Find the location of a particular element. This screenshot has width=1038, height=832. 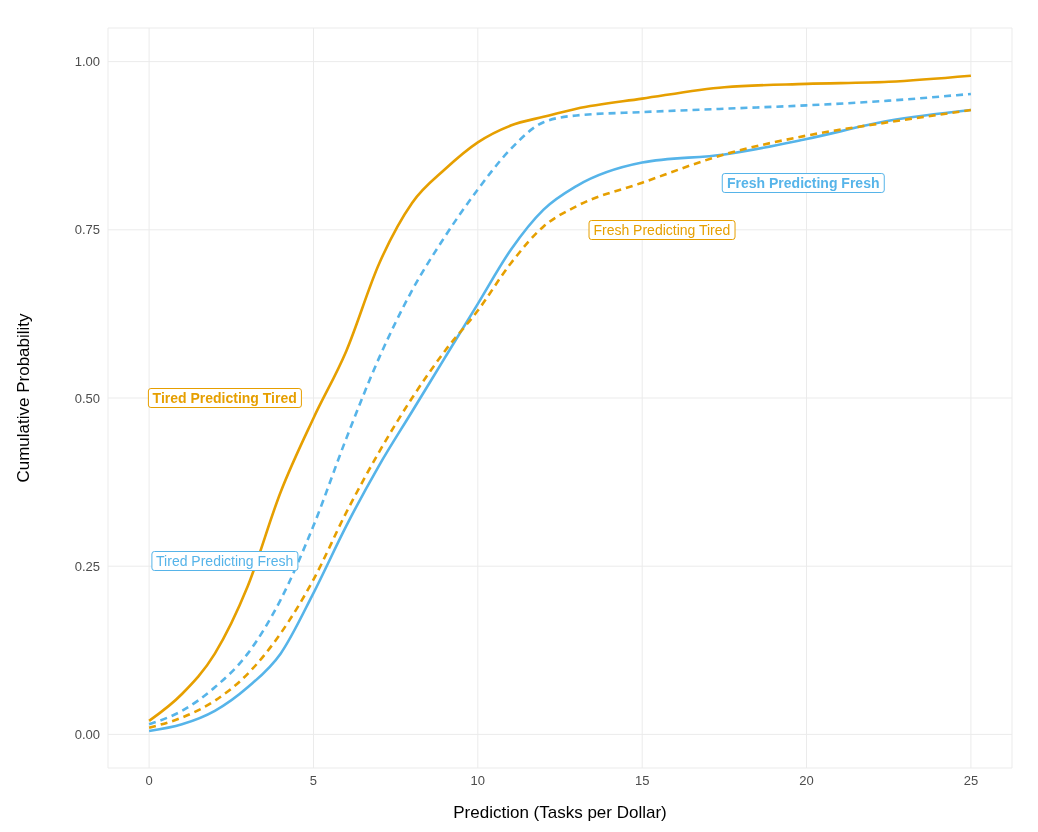

x-tick-label: 15 is located at coordinates (642, 781).